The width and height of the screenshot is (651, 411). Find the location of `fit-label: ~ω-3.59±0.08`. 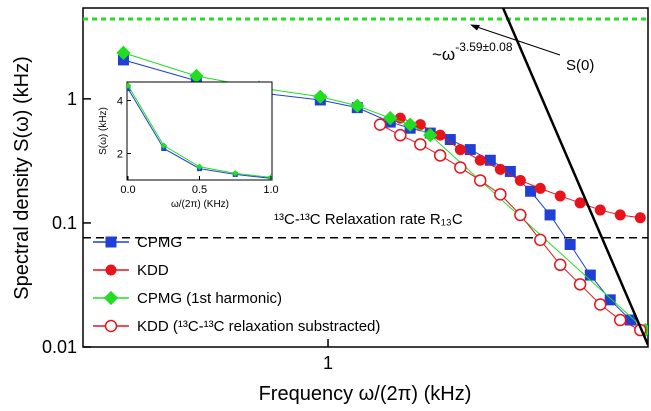

fit-label: ~ω-3.59±0.08 is located at coordinates (472, 52).